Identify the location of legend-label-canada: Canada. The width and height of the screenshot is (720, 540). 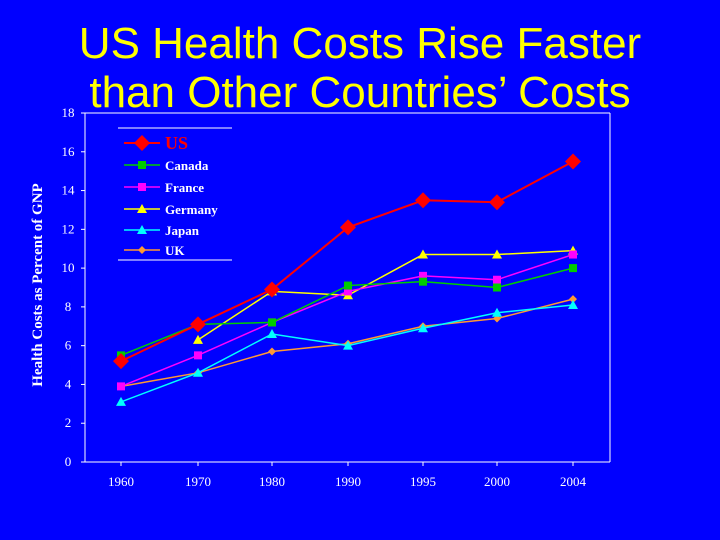
(187, 165).